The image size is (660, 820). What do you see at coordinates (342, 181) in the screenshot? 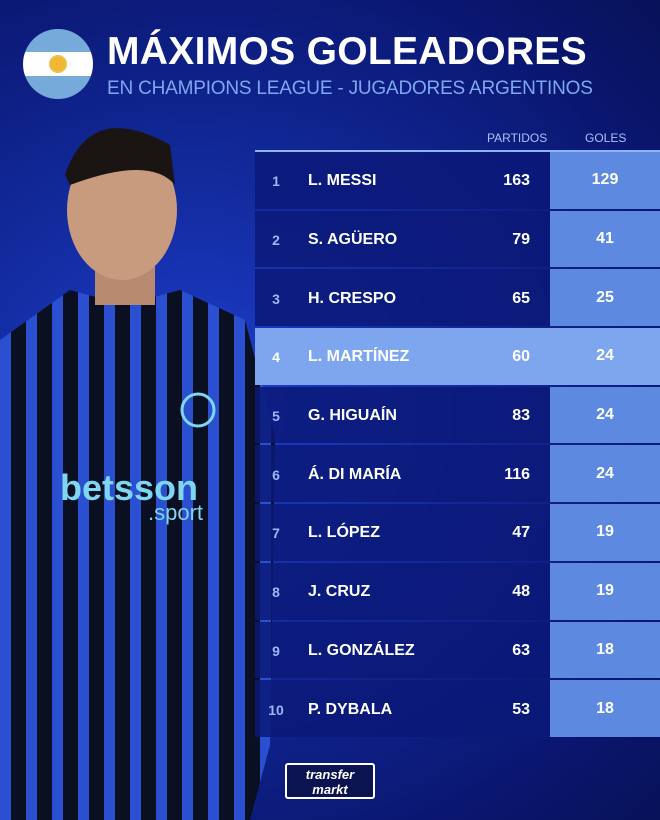
I see `player-name: L. MESSI` at bounding box center [342, 181].